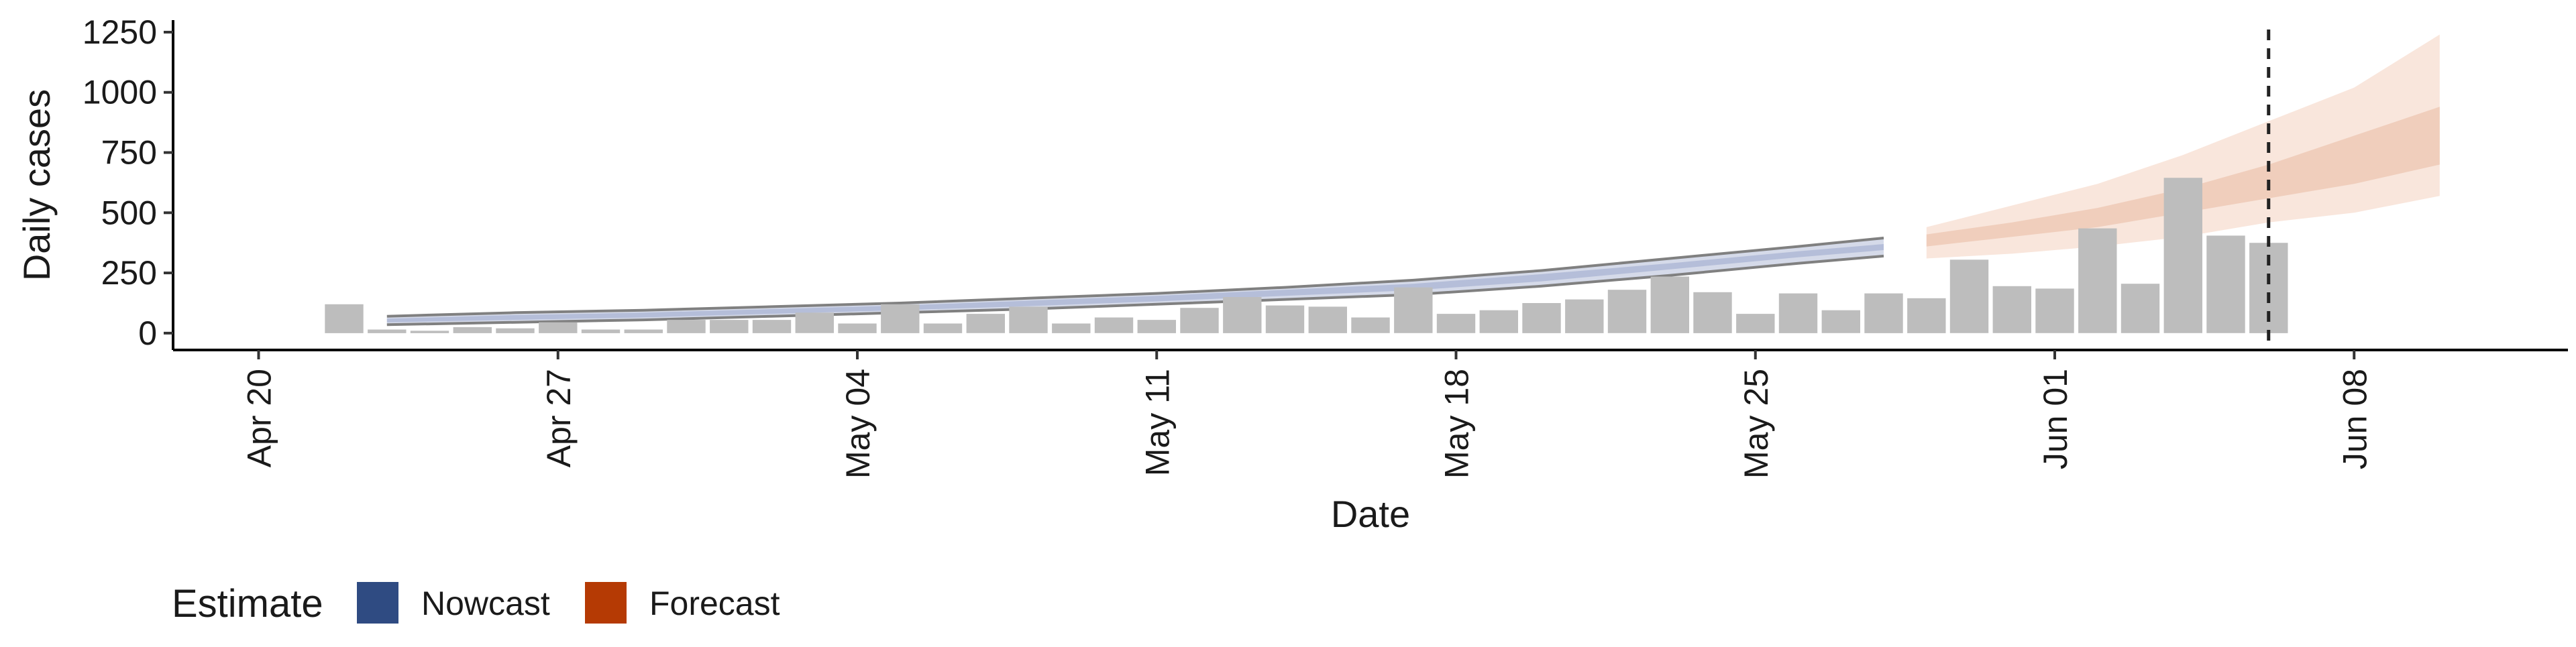 This screenshot has height=647, width=2576. What do you see at coordinates (129, 153) in the screenshot?
I see `y-tick-label-750: 750` at bounding box center [129, 153].